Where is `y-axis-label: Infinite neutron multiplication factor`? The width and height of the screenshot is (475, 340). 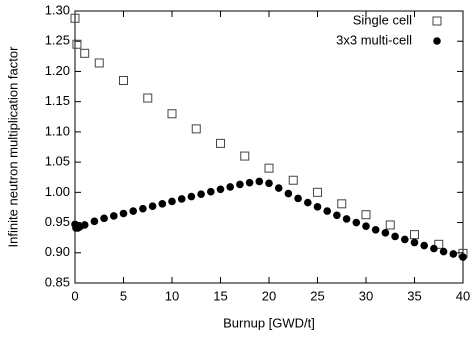 y-axis-label: Infinite neutron multiplication factor is located at coordinates (12, 147).